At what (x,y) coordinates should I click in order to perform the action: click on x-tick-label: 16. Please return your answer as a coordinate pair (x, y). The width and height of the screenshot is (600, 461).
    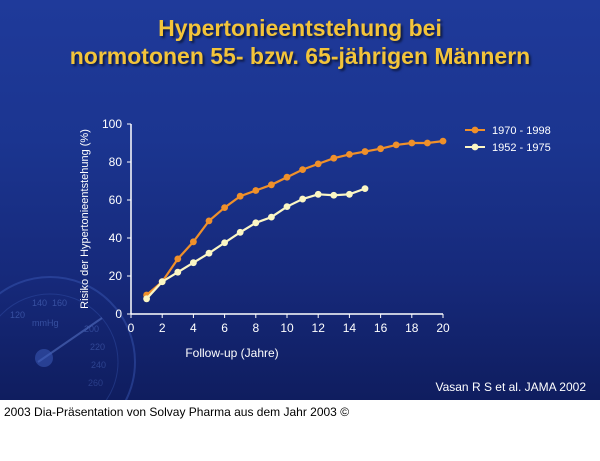
    Looking at the image, I should click on (381, 328).